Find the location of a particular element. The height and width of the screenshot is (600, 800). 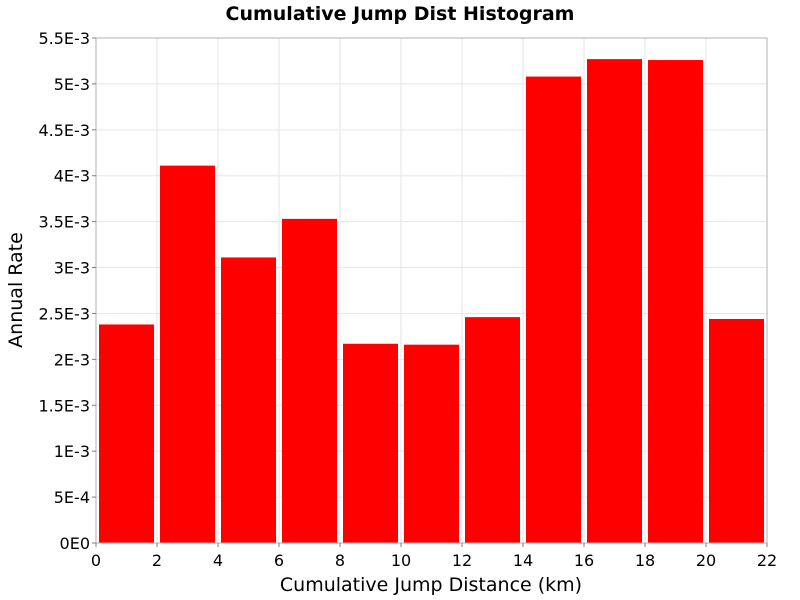

x-tick-label: 16 is located at coordinates (584, 560).